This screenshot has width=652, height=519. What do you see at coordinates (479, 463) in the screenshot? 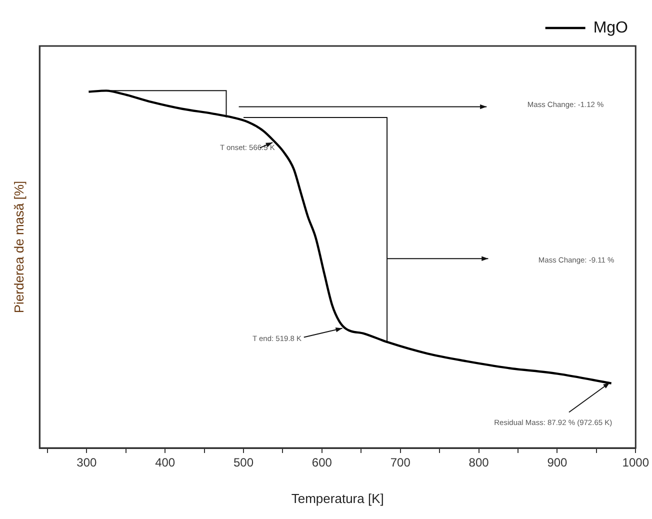
I see `x-tick-label: 800` at bounding box center [479, 463].